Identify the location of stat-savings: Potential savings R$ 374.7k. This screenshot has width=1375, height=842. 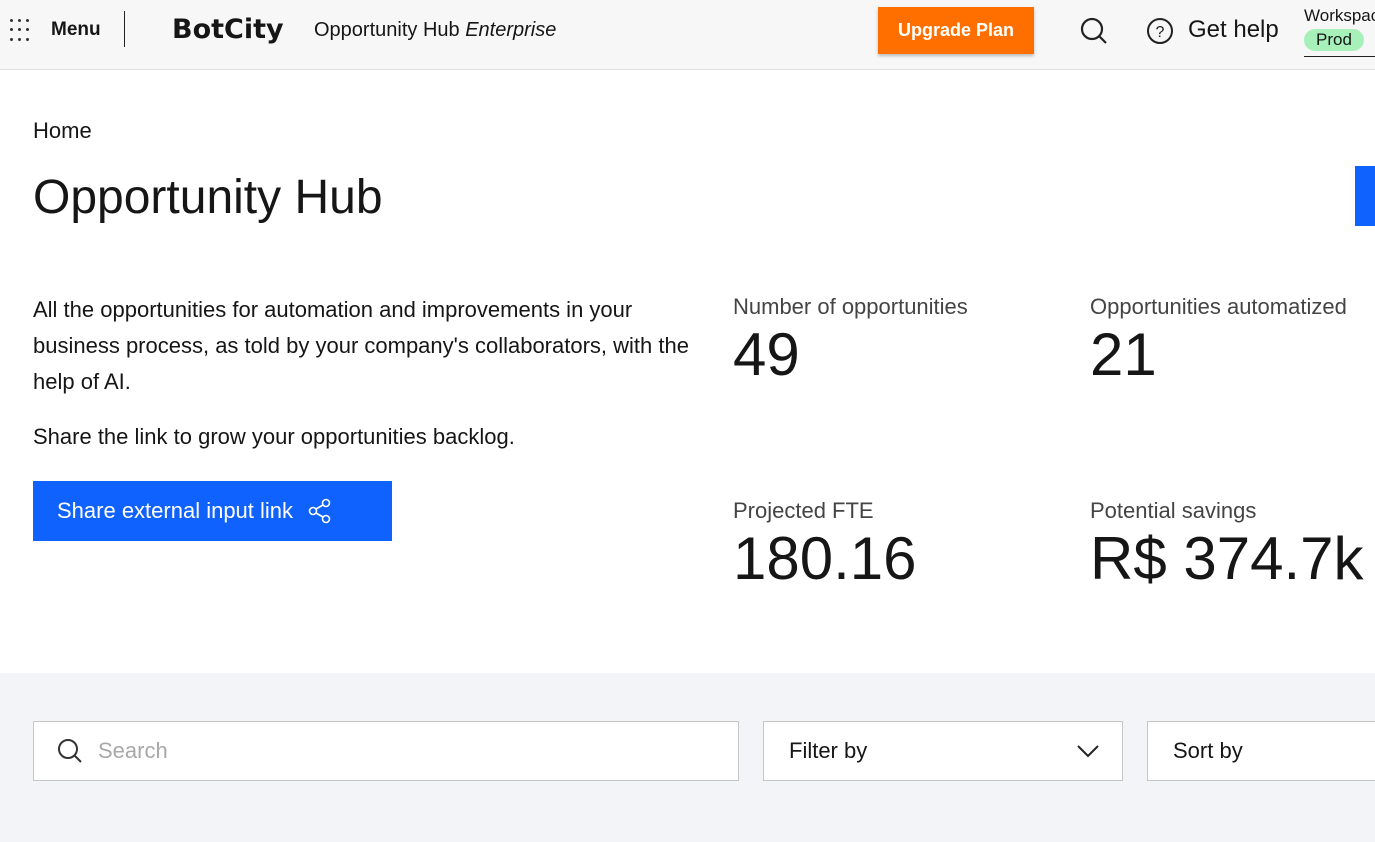
(1227, 545).